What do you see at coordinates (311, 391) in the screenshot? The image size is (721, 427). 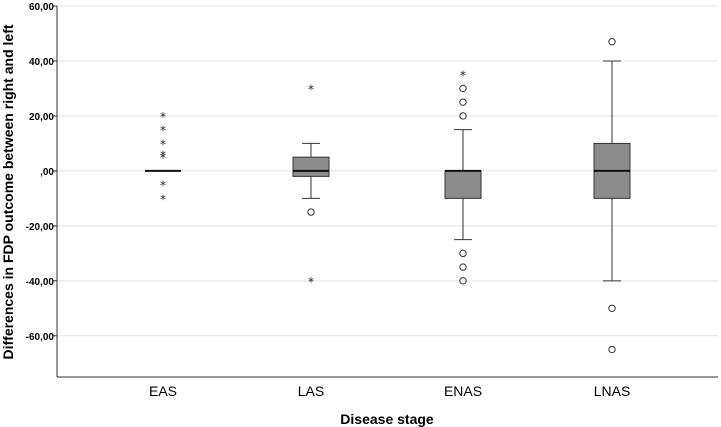 I see `x-tick-label: LAS` at bounding box center [311, 391].